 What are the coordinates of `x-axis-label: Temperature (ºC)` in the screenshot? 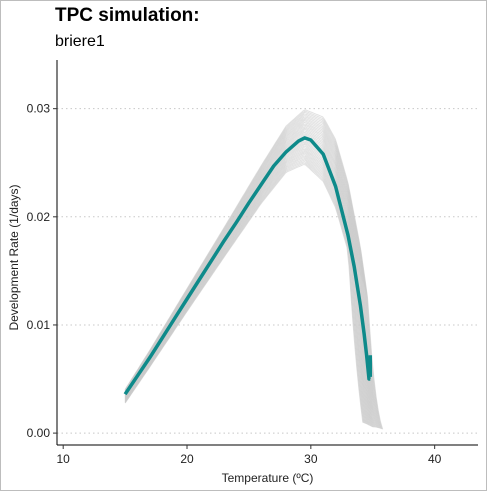 It's located at (268, 478).